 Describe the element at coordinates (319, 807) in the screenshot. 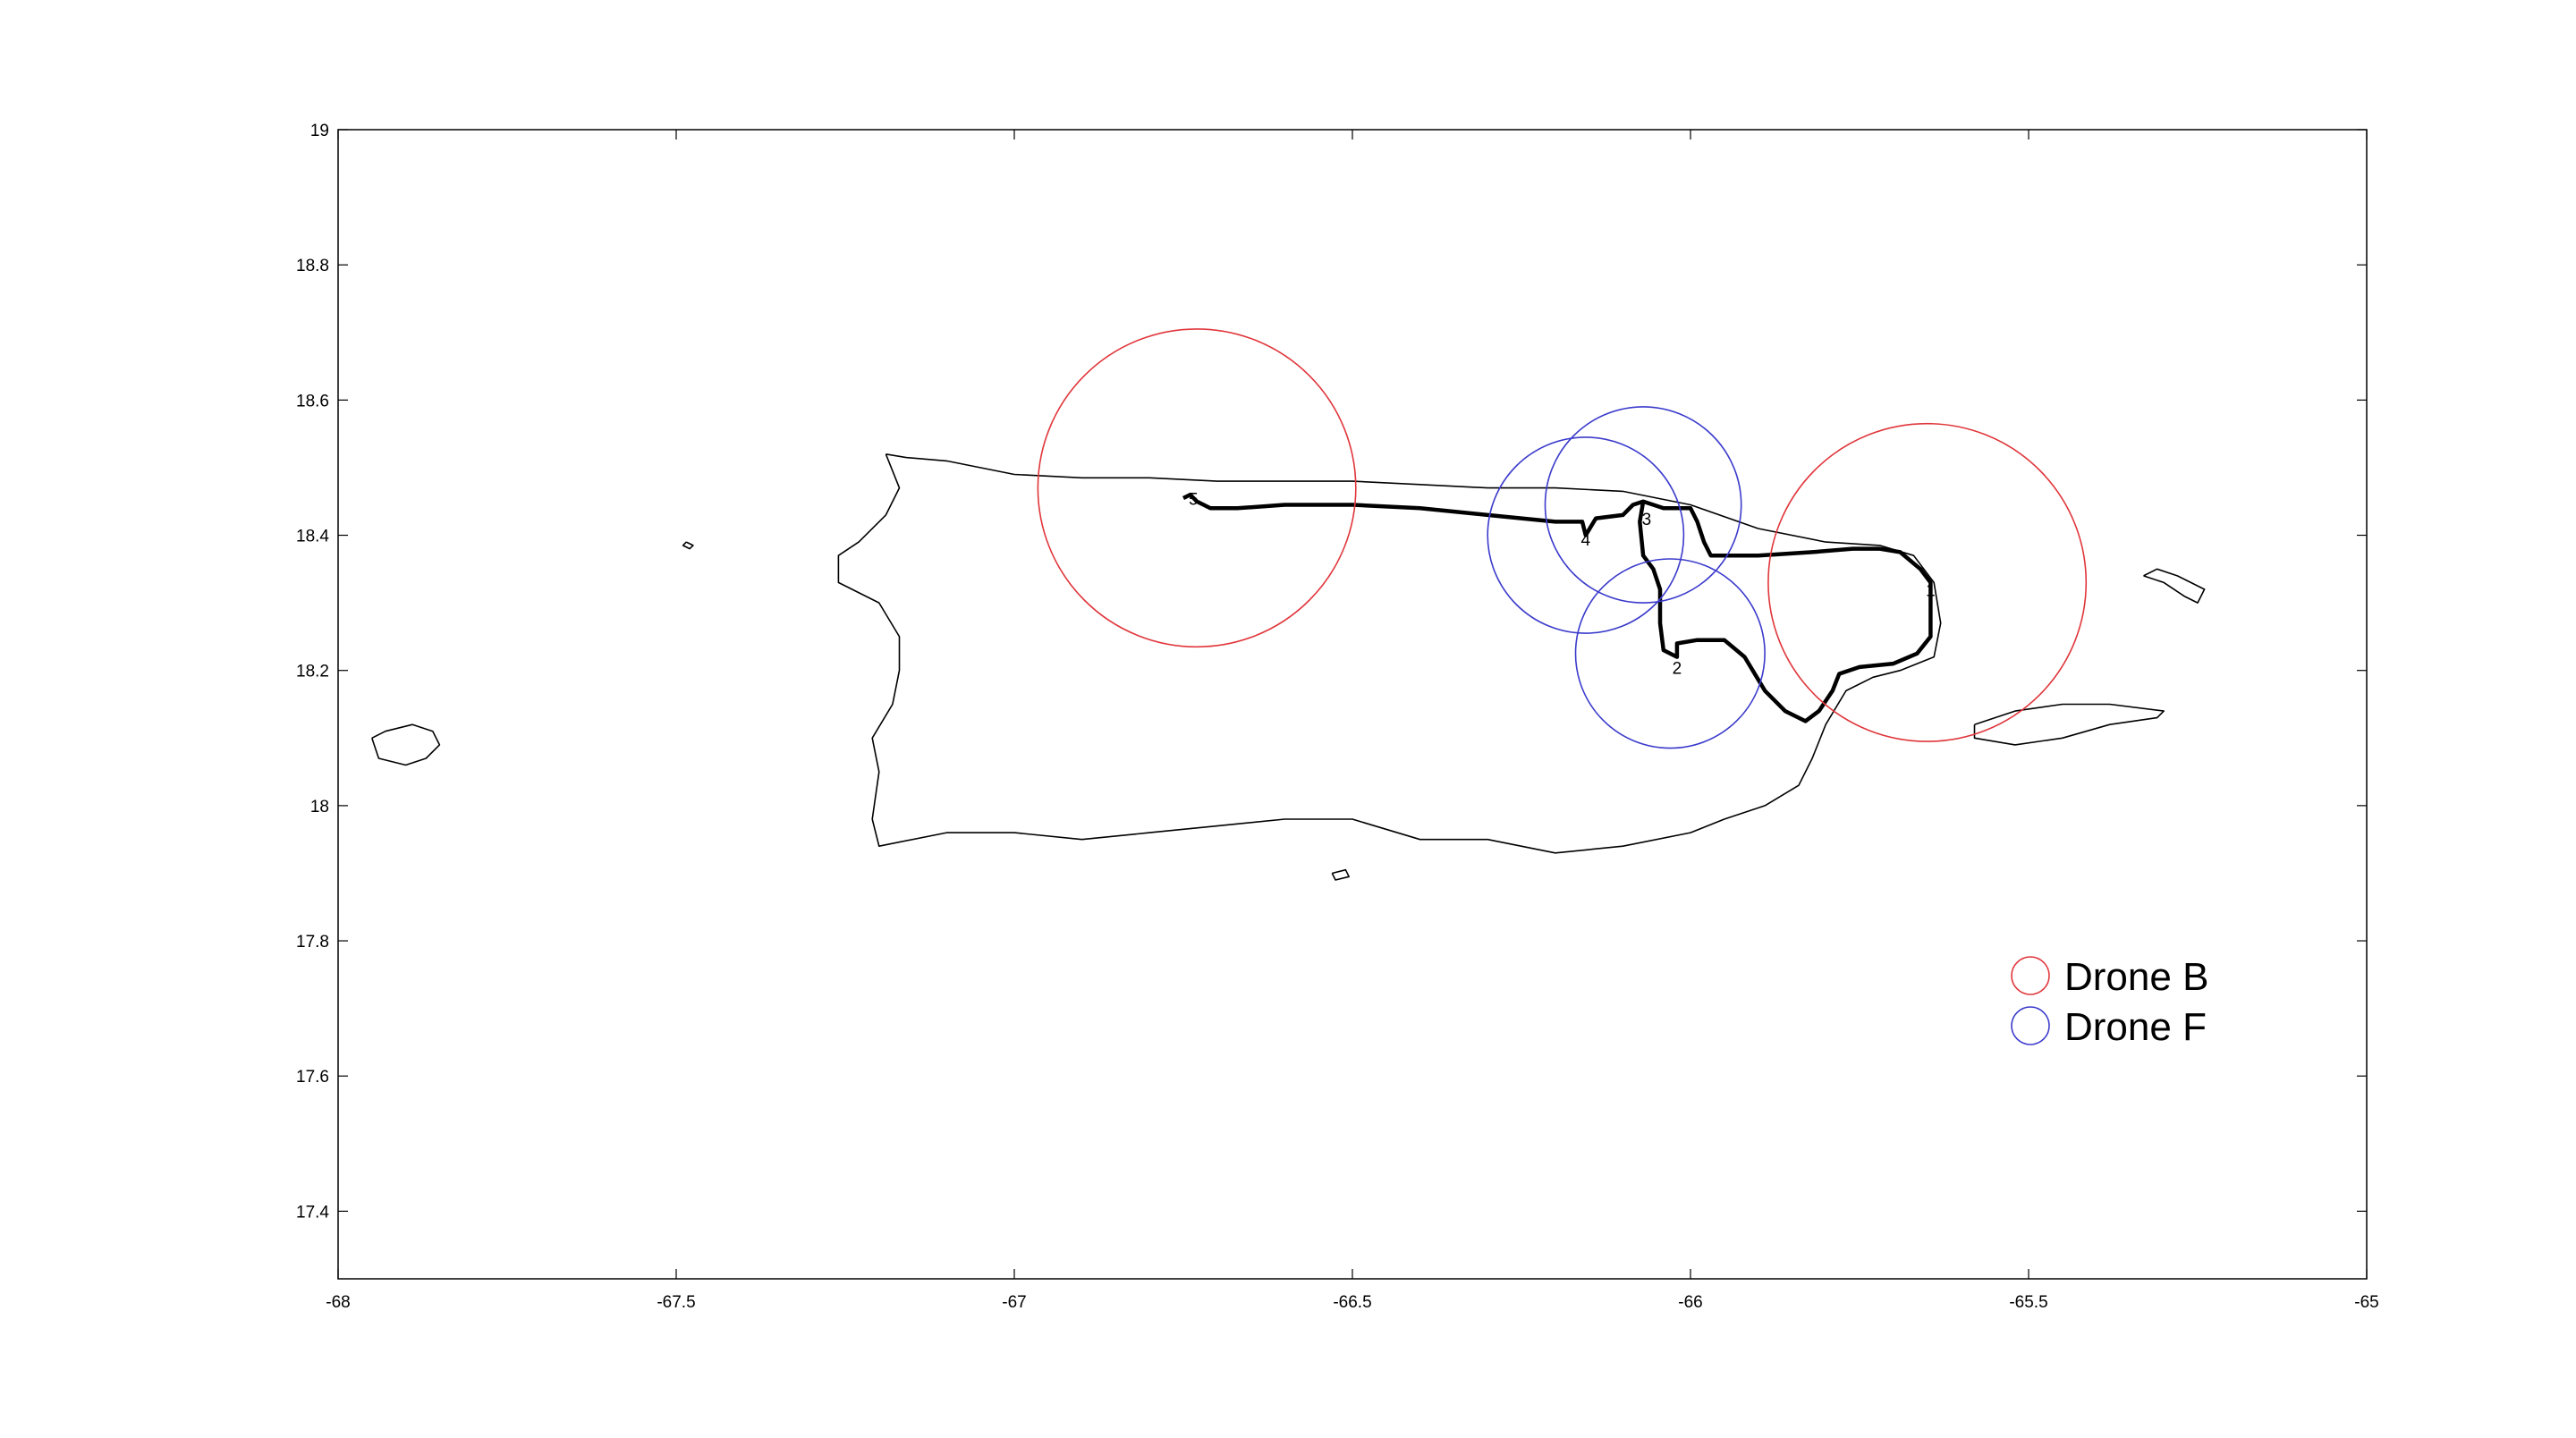

I see `y-tick-label: 18` at that location.